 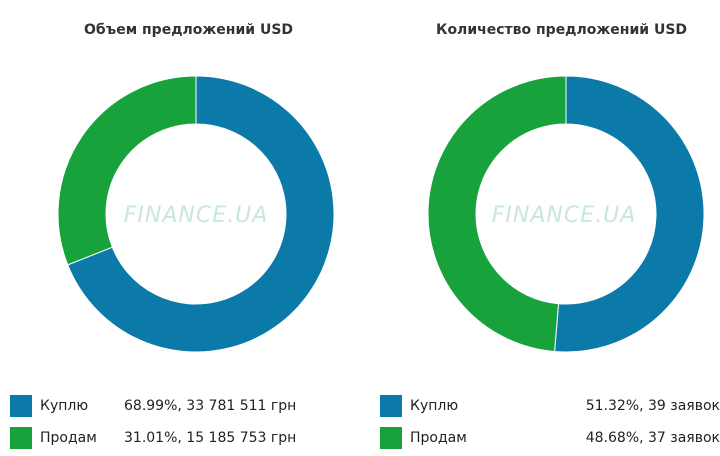 What do you see at coordinates (550, 406) in the screenshot?
I see `legend-item-buy: Куплю 51.32%, 39 заявок` at bounding box center [550, 406].